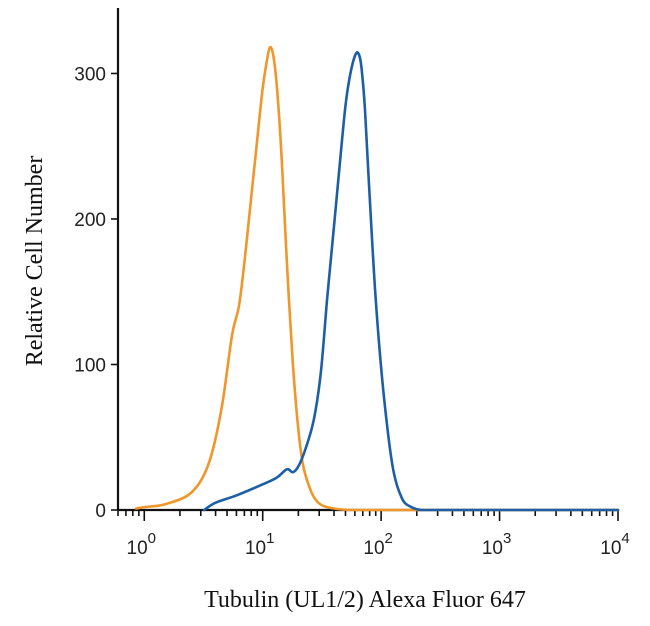  I want to click on x-tick-label: 10³, so click(496, 544).